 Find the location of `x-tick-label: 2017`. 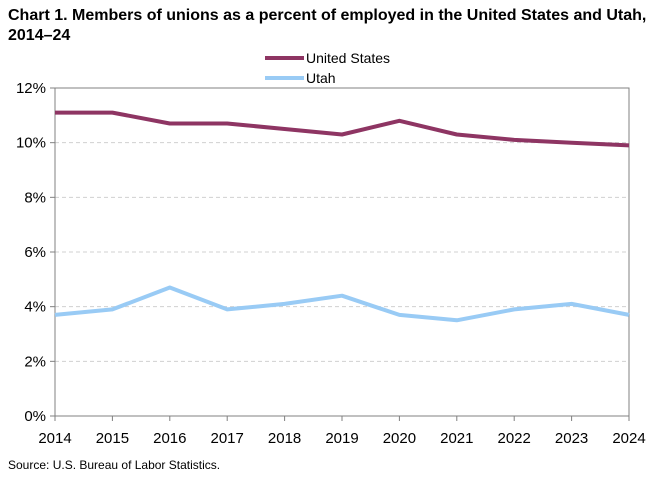

x-tick-label: 2017 is located at coordinates (227, 438).